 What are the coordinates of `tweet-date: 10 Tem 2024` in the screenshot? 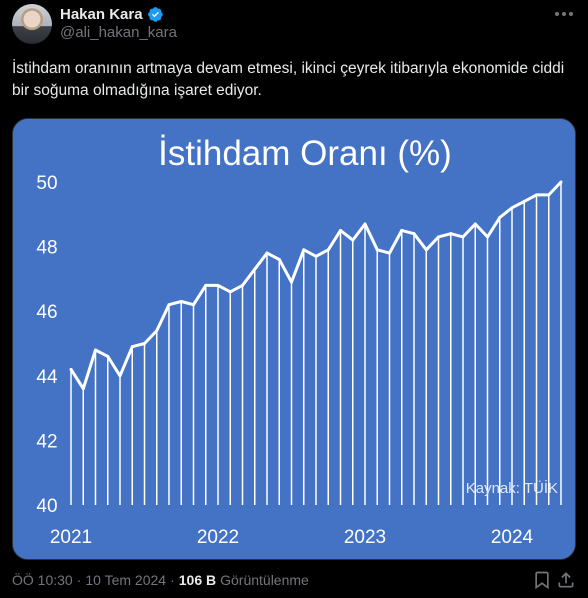 It's located at (126, 580).